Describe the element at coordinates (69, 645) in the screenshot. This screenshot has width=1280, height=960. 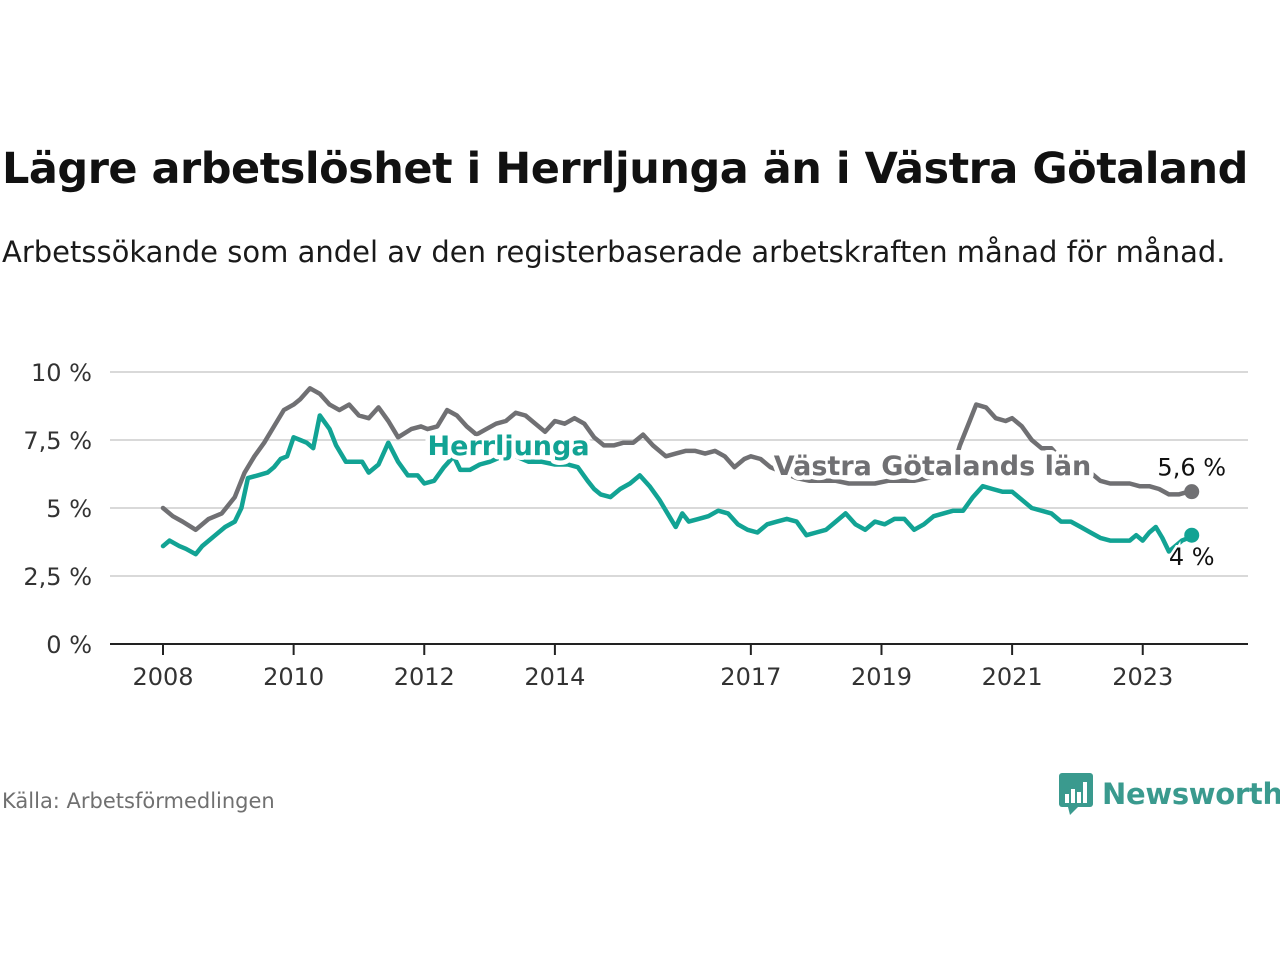
I see `y-tick-label: 0 %` at that location.